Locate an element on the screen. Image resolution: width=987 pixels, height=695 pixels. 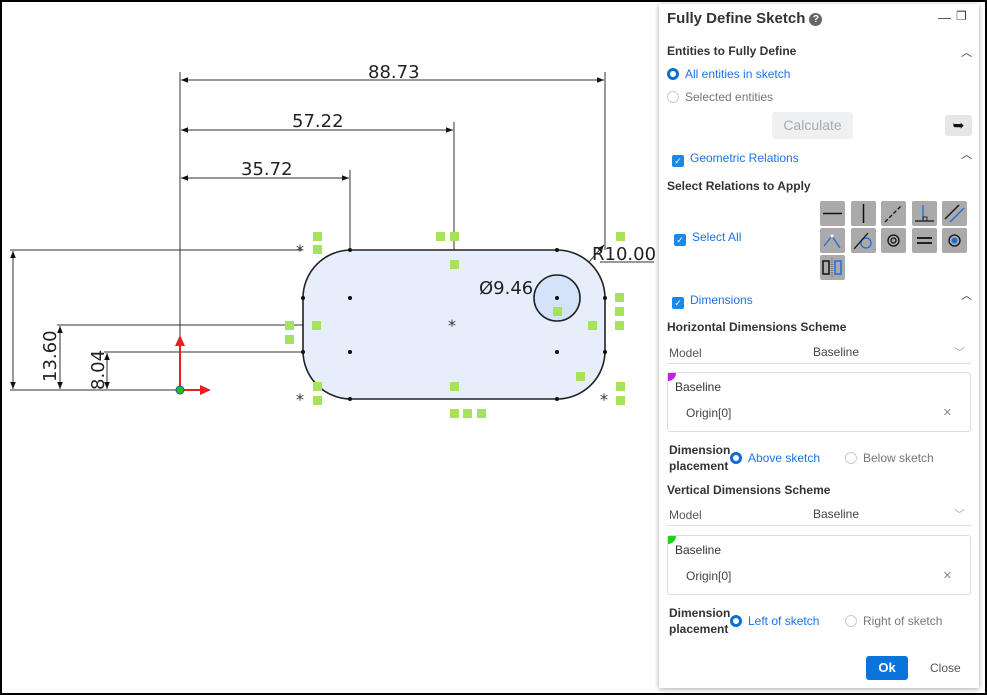
ok-button: Ok is located at coordinates (887, 668).